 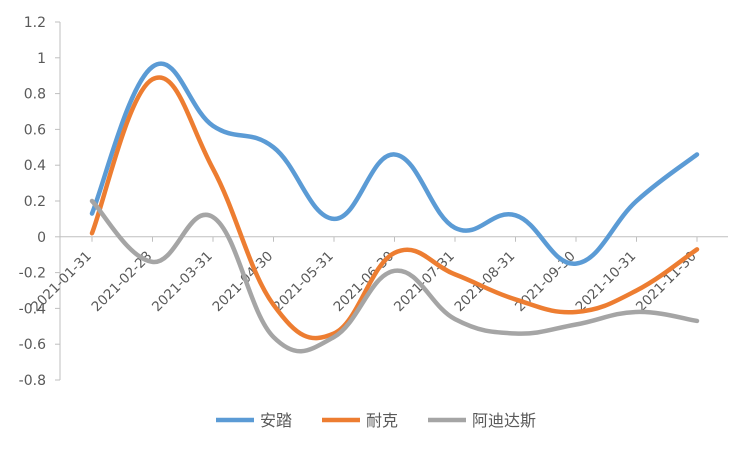 I want to click on y-tick-label: -0.4, so click(x=32, y=309).